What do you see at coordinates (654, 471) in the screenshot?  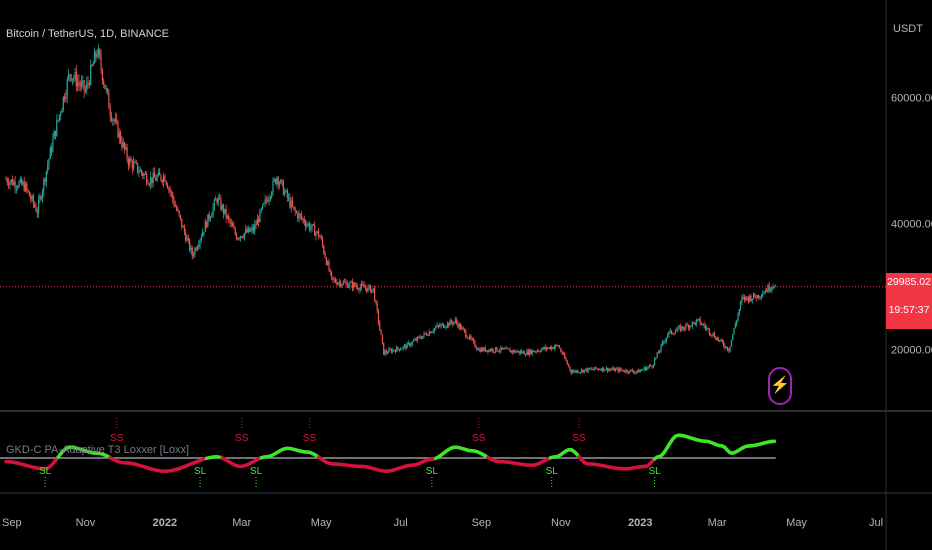 I see `signal-label-long: SL` at bounding box center [654, 471].